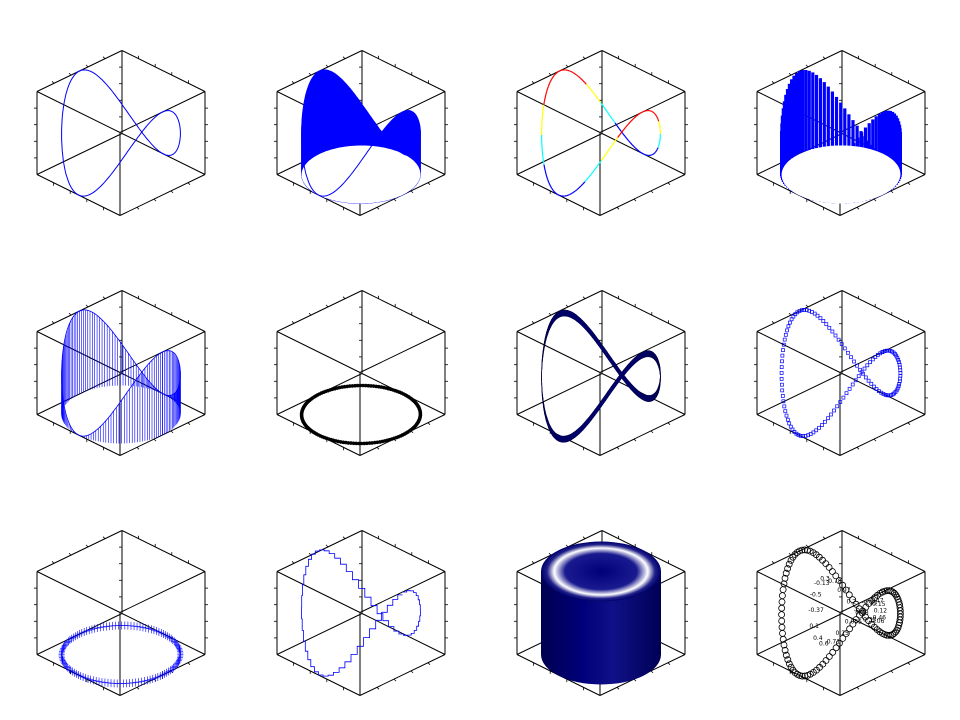 Image resolution: width=960 pixels, height=720 pixels. I want to click on value-label: -0.47, so click(876, 601).